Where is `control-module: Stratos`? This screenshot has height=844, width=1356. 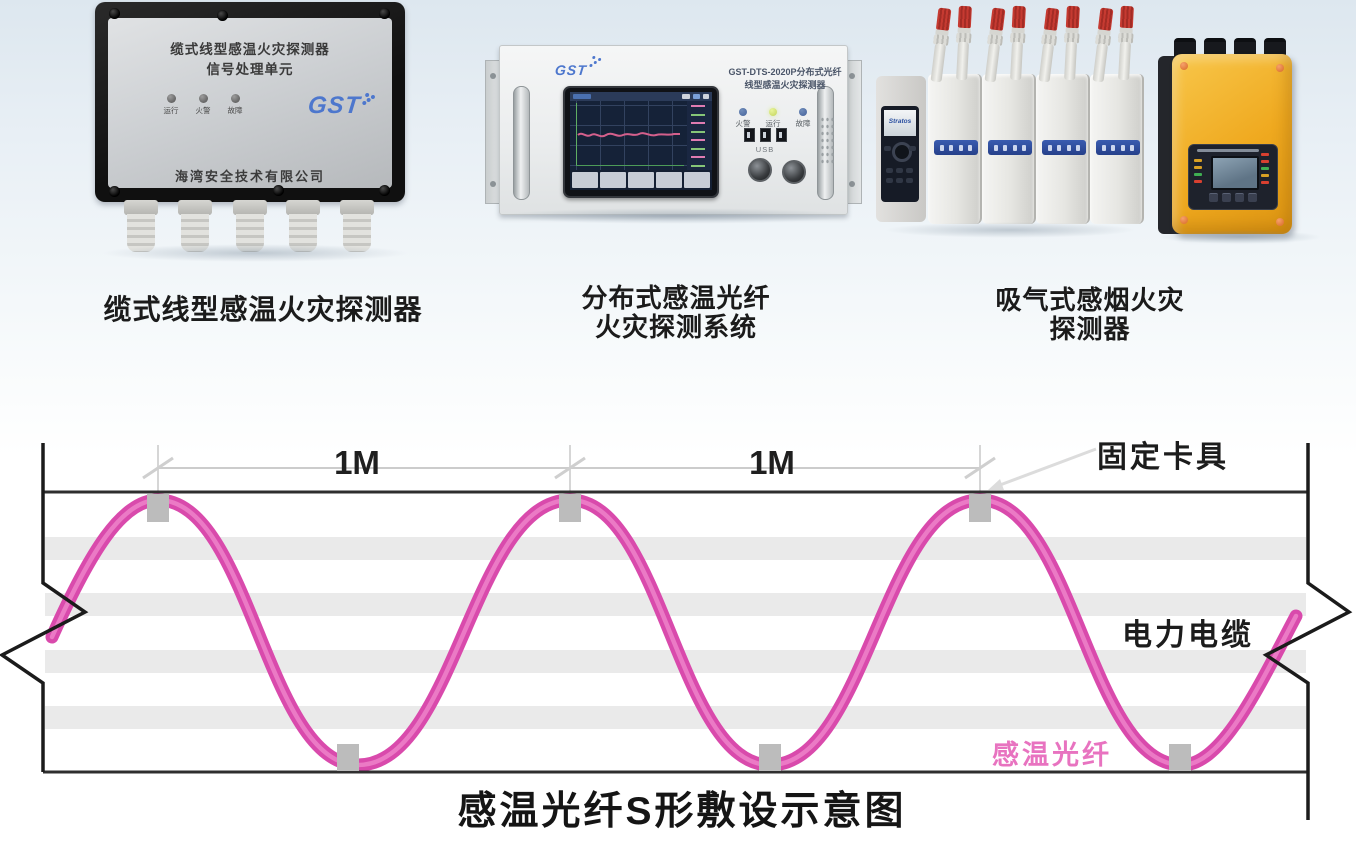 control-module: Stratos is located at coordinates (901, 149).